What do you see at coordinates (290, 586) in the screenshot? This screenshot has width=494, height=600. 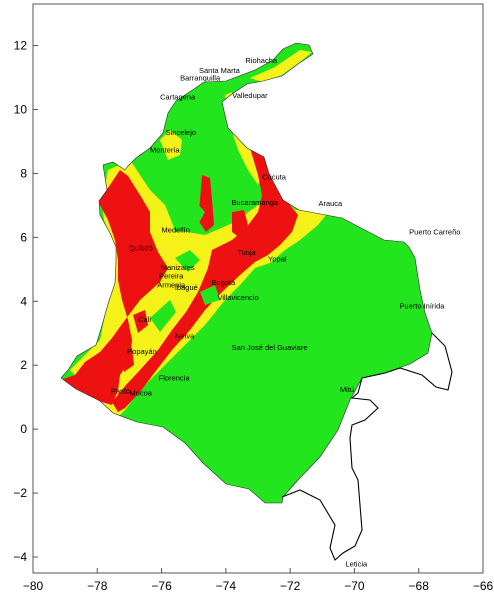 I see `x-tick-label: −72` at bounding box center [290, 586].